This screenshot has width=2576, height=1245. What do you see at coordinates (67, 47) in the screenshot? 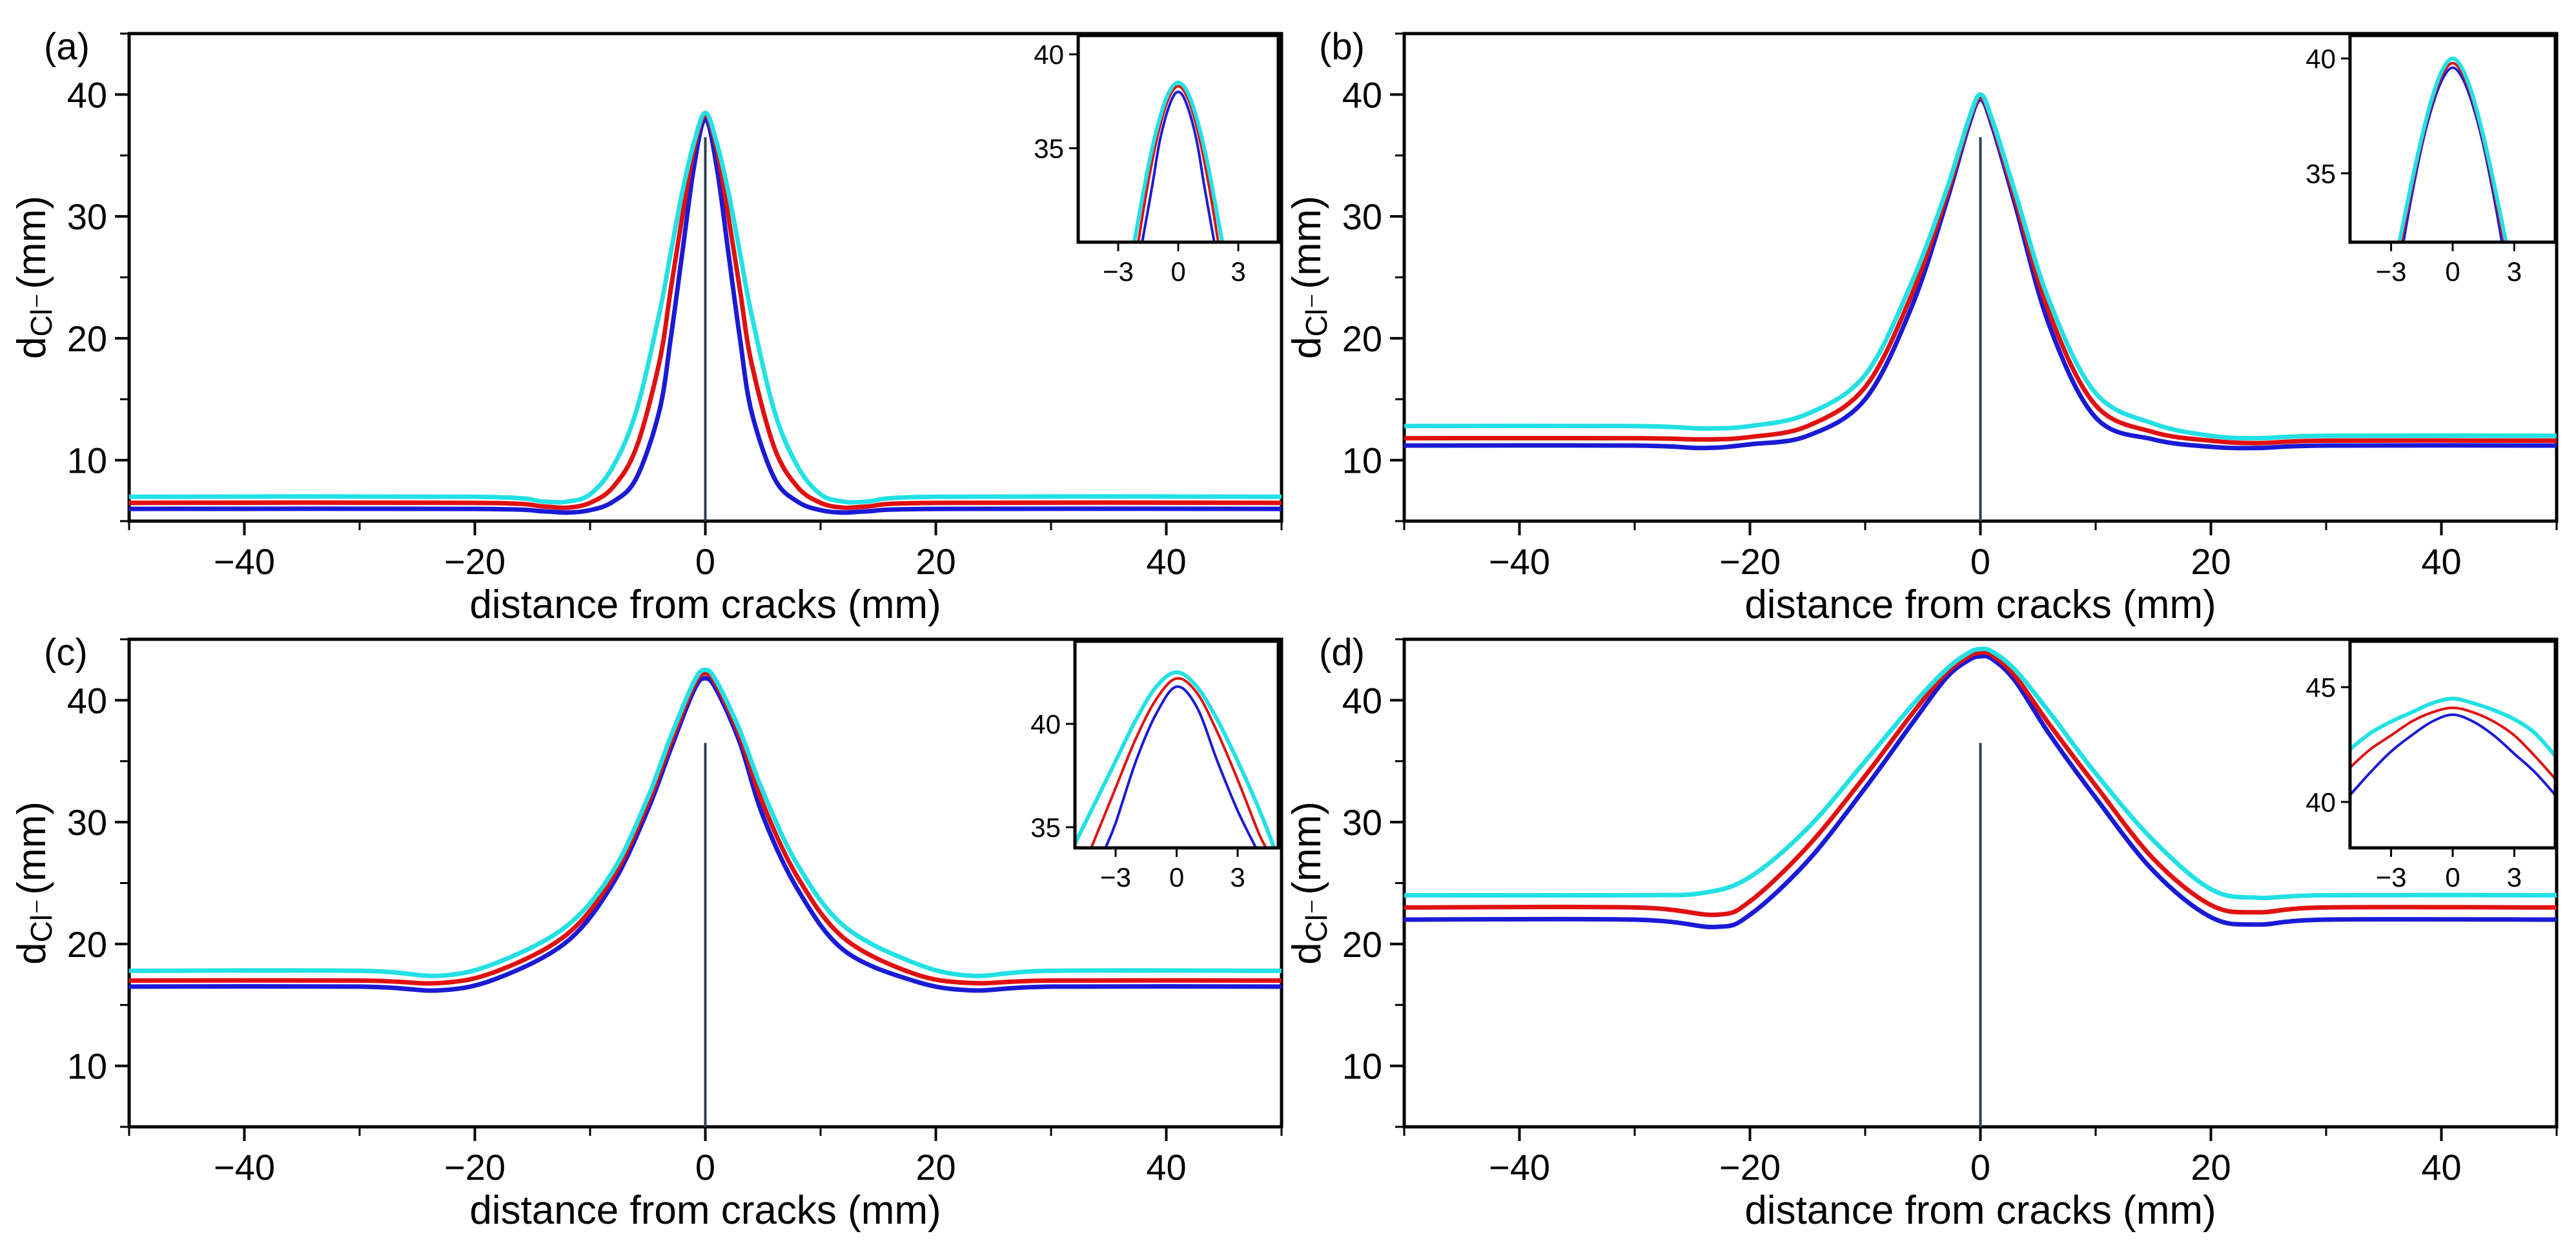
I see `panel-label: (a)` at bounding box center [67, 47].